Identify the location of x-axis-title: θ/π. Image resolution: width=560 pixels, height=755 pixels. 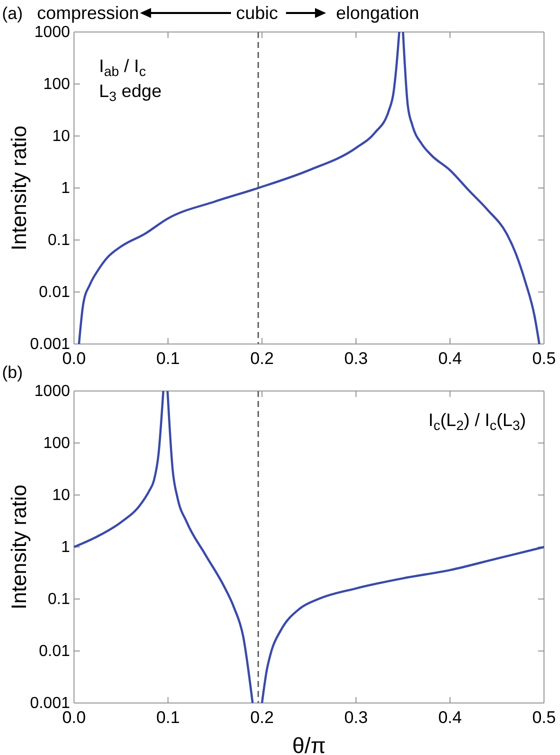
(309, 744).